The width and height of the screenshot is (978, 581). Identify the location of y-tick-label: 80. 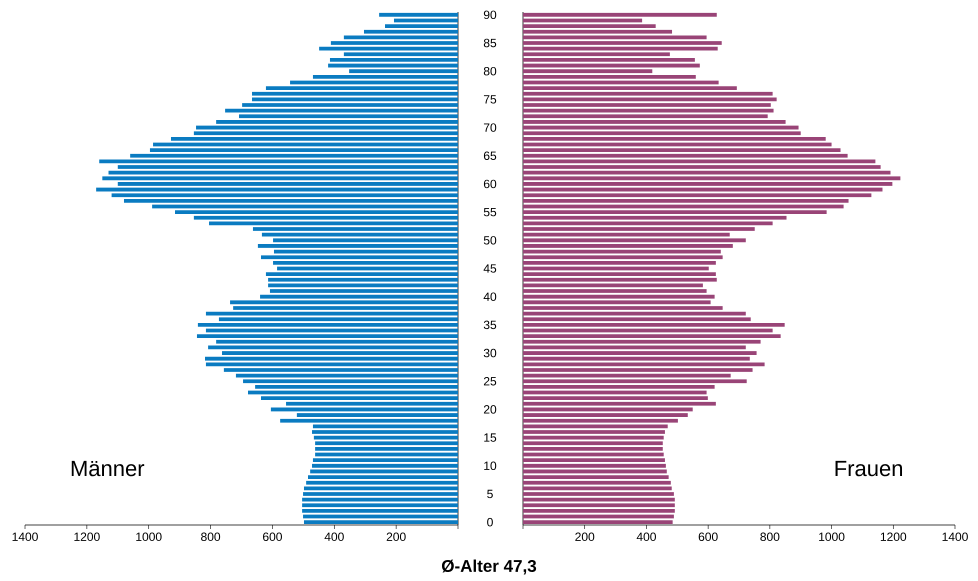
(490, 71).